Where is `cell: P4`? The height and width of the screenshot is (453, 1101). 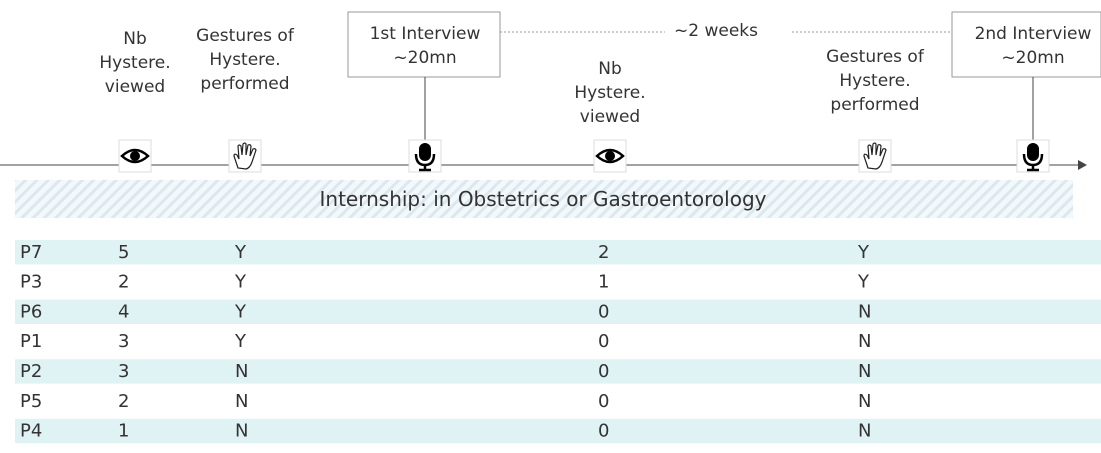
cell: P4 is located at coordinates (31, 431).